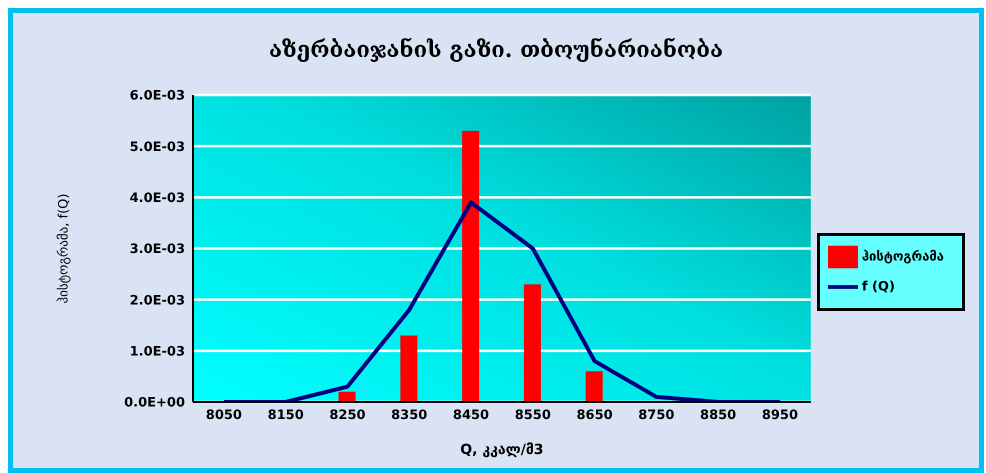 This screenshot has height=473, width=986. What do you see at coordinates (157, 147) in the screenshot?
I see `y-tick-label: 5.0E-03` at bounding box center [157, 147].